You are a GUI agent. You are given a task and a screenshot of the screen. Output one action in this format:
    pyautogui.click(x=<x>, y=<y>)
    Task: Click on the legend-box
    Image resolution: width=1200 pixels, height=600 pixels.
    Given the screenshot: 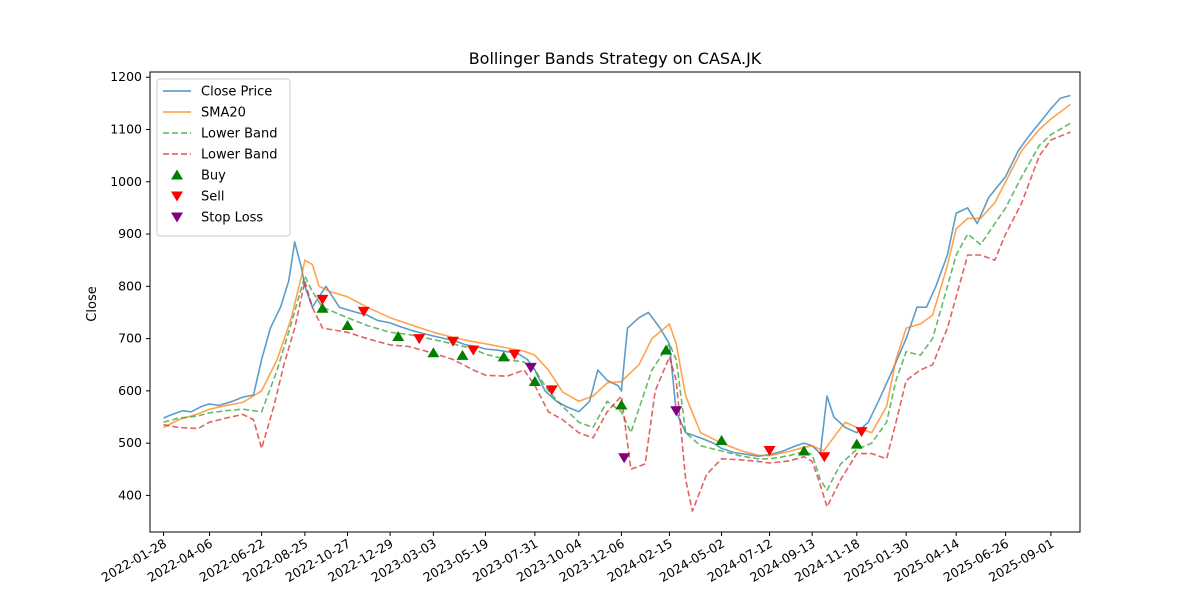 What is the action you would take?
    pyautogui.click(x=223, y=157)
    